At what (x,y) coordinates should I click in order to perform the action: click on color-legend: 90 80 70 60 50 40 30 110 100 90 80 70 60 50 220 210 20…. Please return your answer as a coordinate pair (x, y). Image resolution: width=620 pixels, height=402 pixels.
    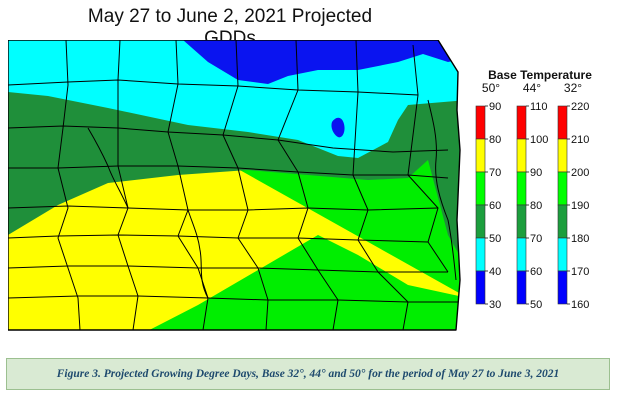
    Looking at the image, I should click on (540, 208).